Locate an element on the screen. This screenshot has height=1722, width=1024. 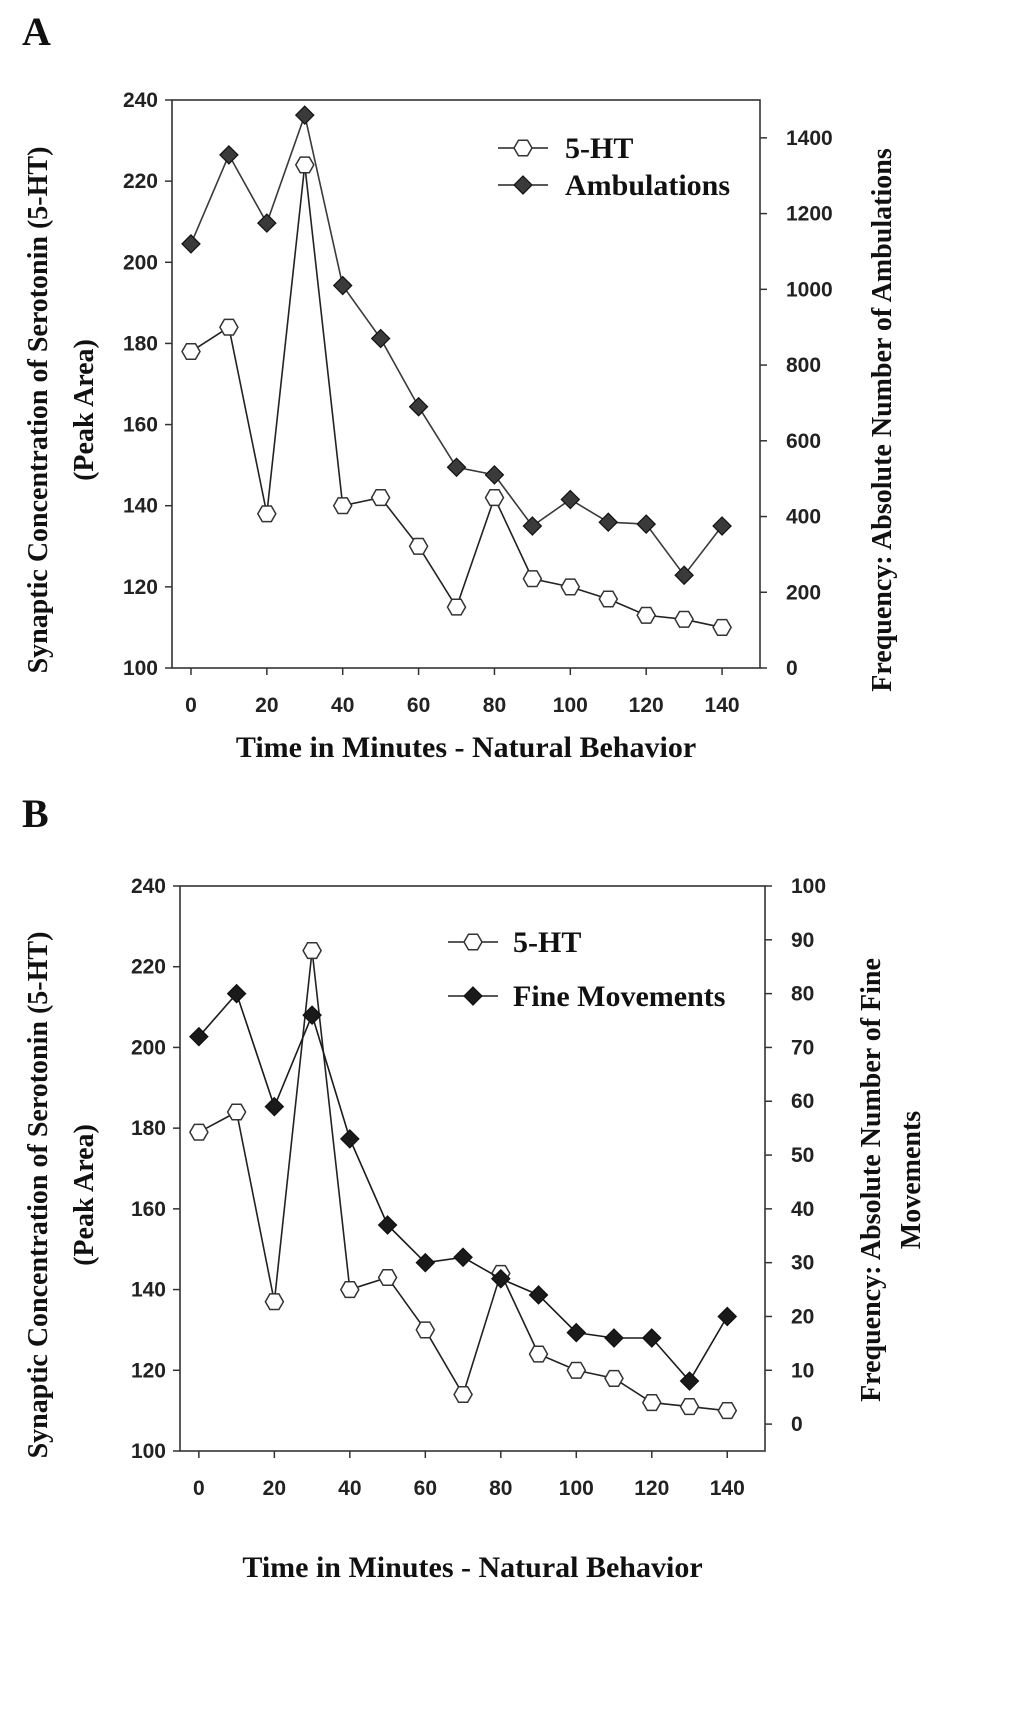
legend-label: Ambulations is located at coordinates (647, 185).